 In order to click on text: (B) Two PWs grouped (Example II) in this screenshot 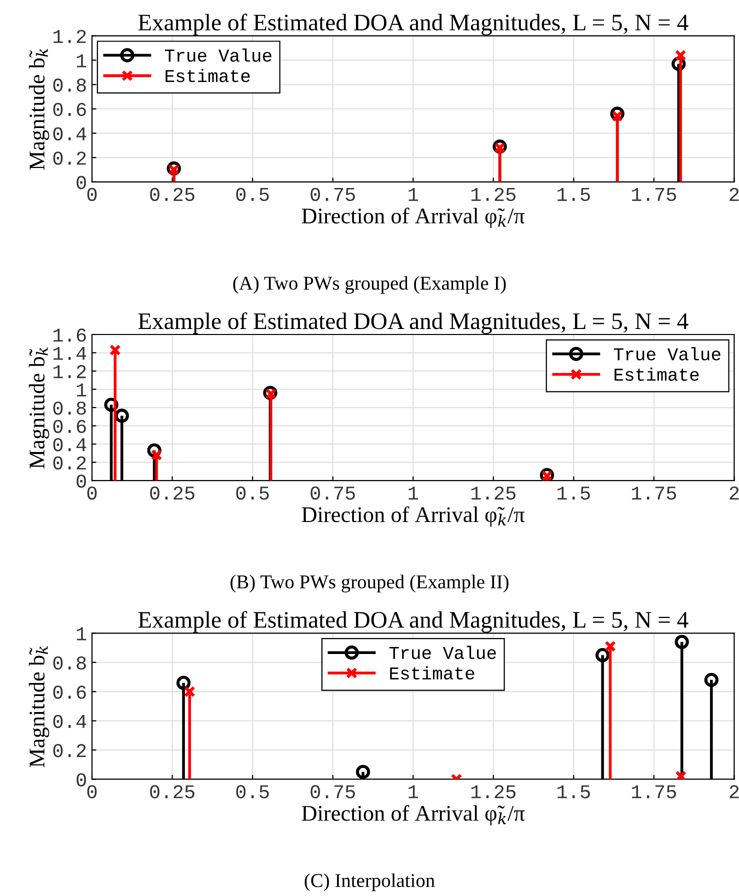, I will do `click(369, 583)`.